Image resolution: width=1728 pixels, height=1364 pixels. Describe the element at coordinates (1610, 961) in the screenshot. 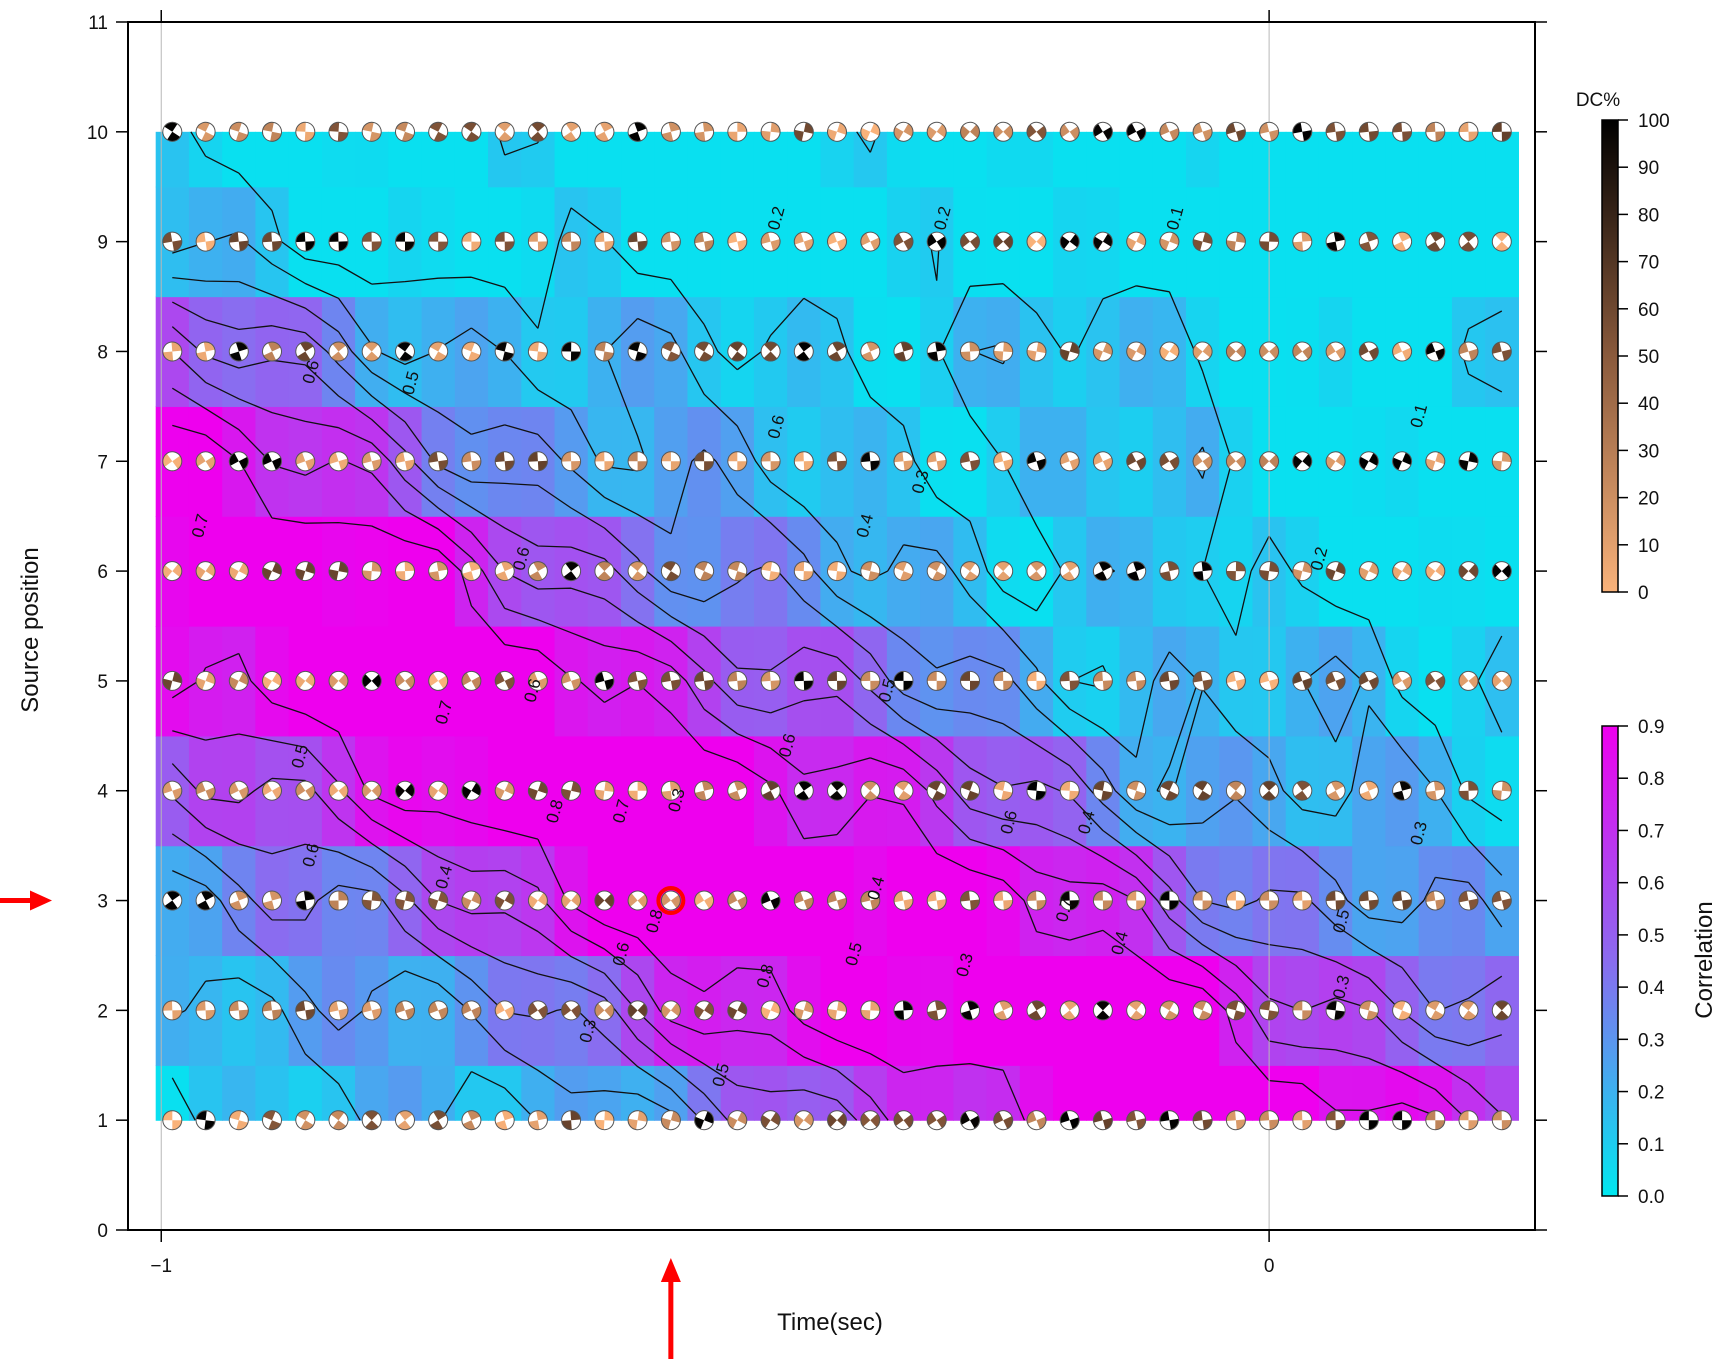

I see `correlation-colorbar-ramp` at that location.